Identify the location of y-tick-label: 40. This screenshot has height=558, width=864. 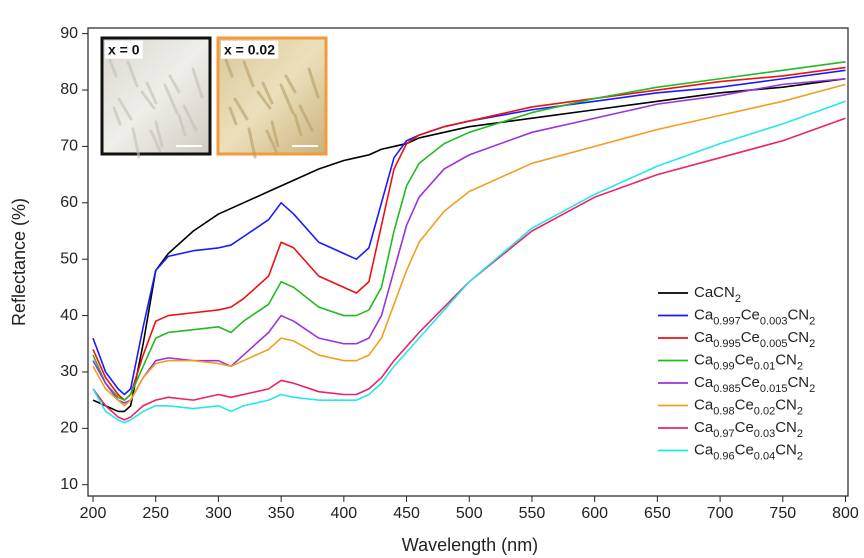
(69, 315).